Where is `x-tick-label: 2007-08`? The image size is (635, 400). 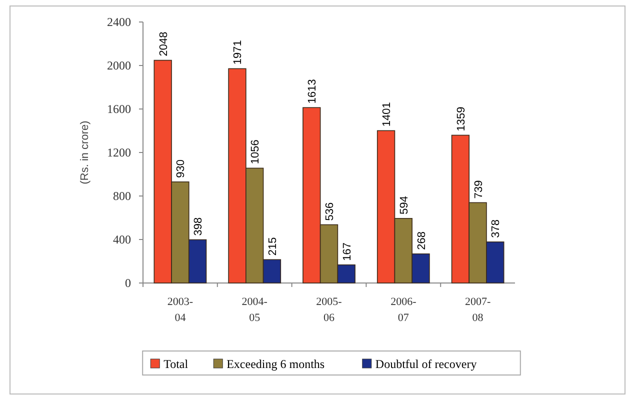 x-tick-label: 2007-08 is located at coordinates (477, 310).